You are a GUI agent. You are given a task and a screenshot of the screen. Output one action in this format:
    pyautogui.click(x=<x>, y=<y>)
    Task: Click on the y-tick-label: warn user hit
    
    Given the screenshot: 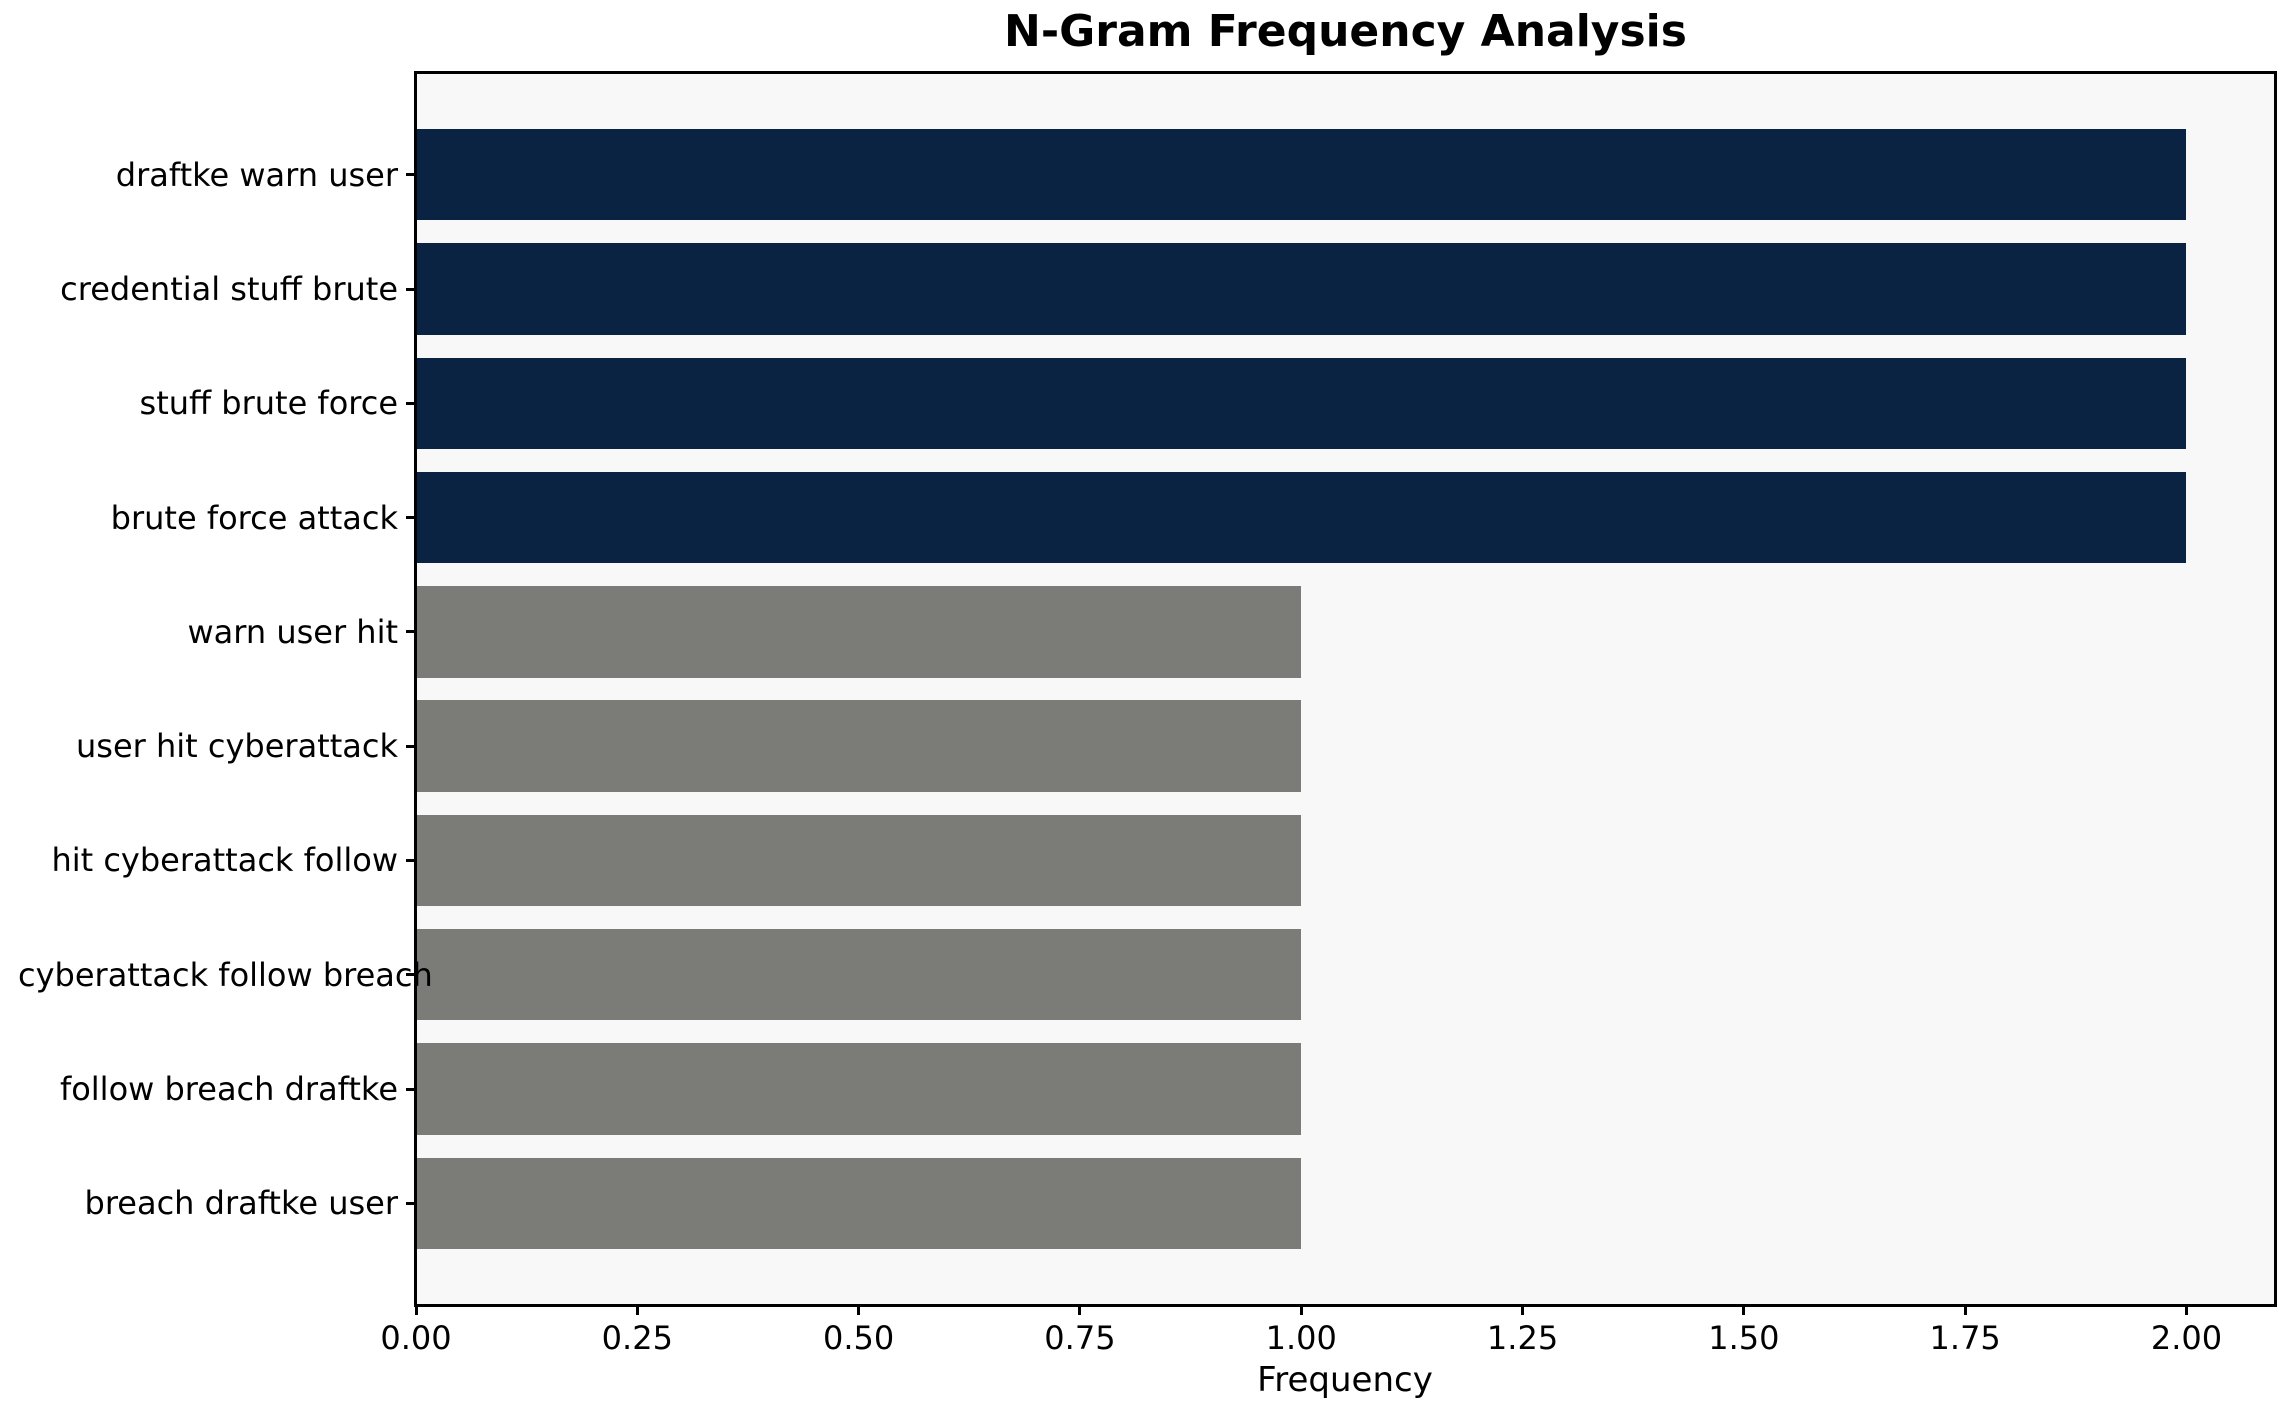 What is the action you would take?
    pyautogui.click(x=292, y=631)
    